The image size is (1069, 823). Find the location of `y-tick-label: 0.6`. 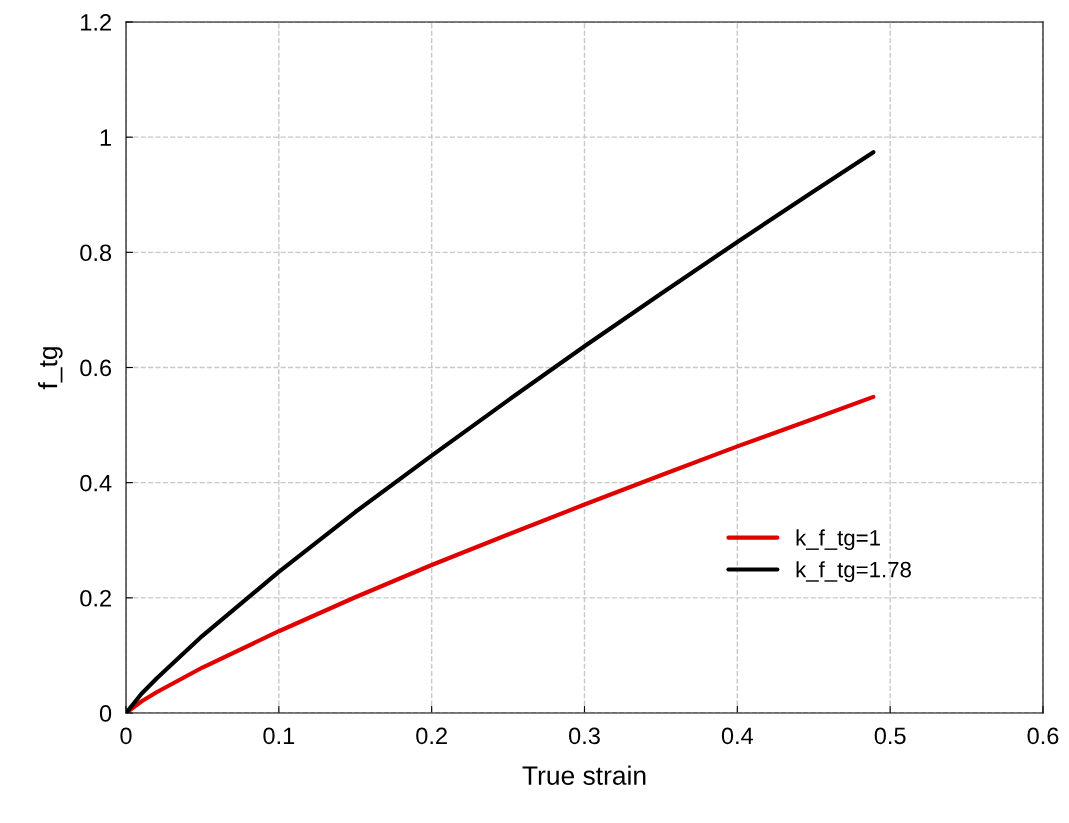

y-tick-label: 0.6 is located at coordinates (96, 368).